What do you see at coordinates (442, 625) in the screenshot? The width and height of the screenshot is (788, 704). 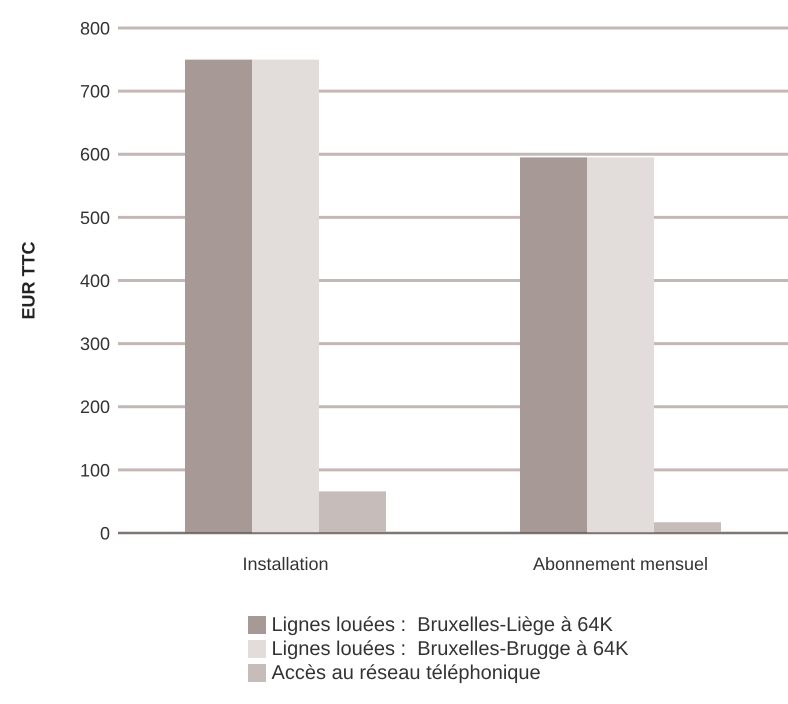 I see `legend-label: Lignes louées : Bruxelles-Liège à 64K` at bounding box center [442, 625].